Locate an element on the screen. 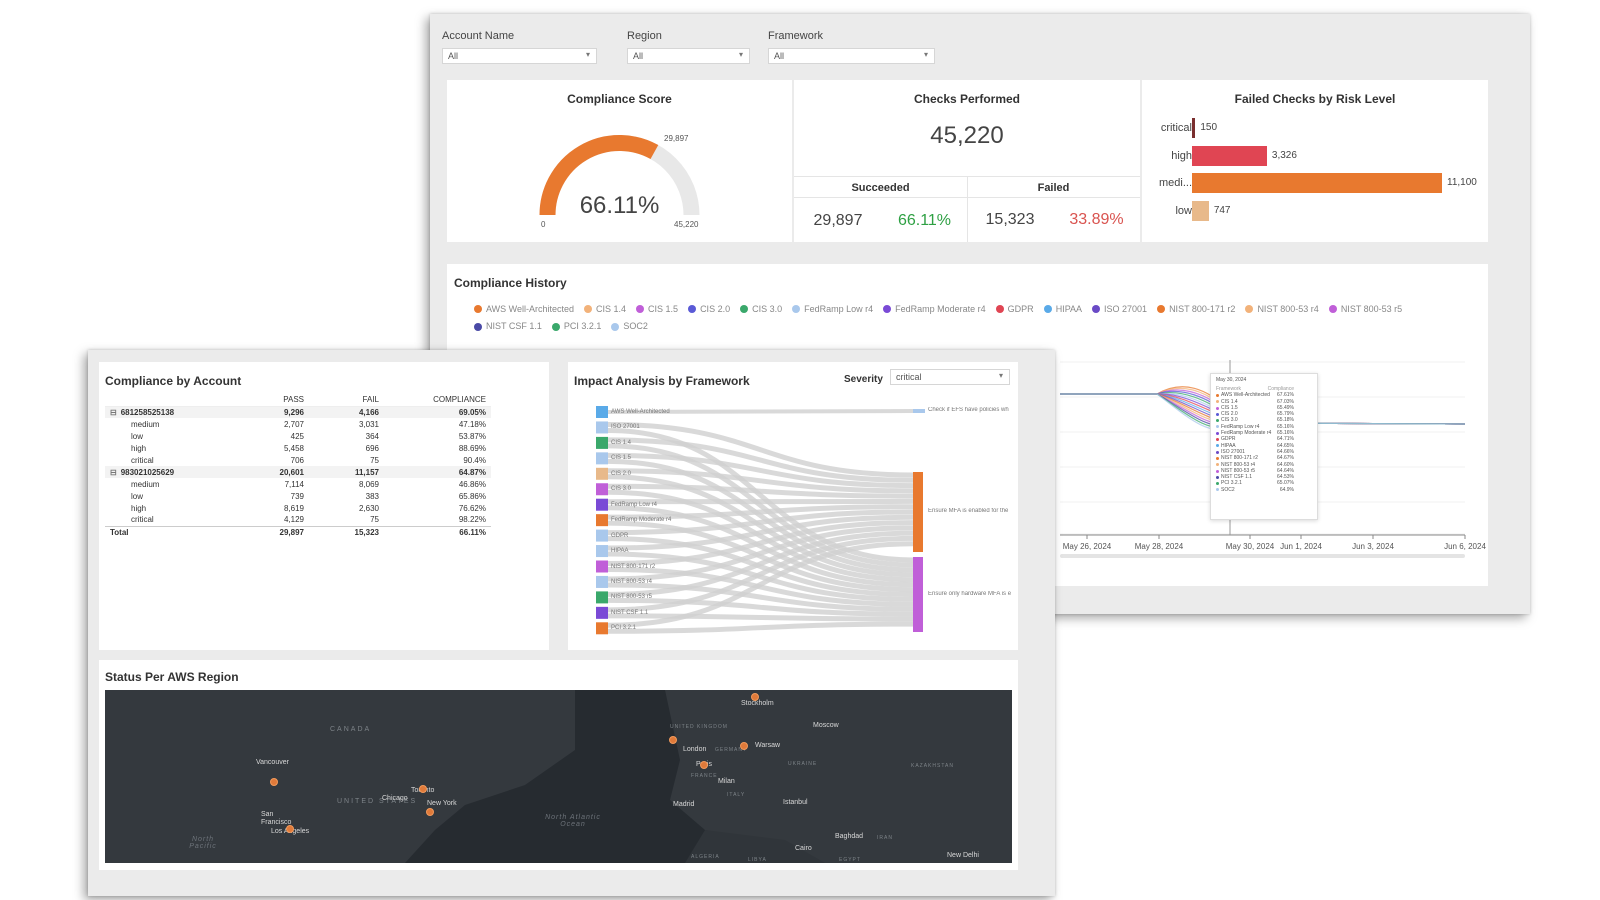 This screenshot has height=900, width=1600. card-title: Status Per AWS Region is located at coordinates (172, 677).